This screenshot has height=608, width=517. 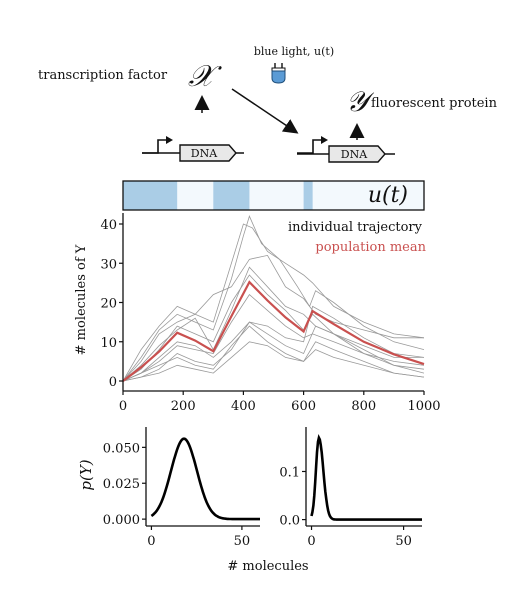 I want to click on input-strip: u(t), so click(x=273, y=195).